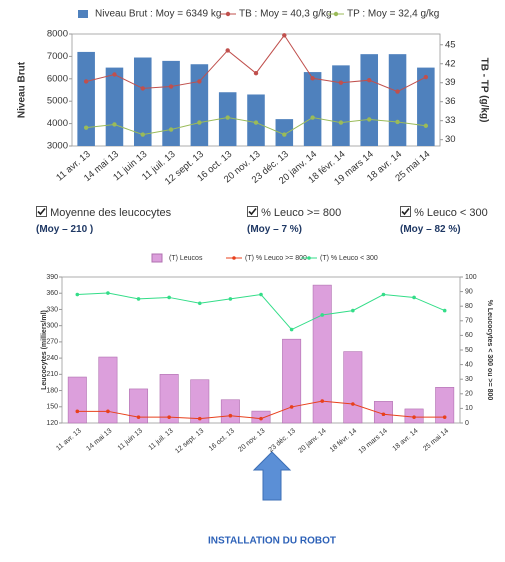 The width and height of the screenshot is (505, 562). Describe the element at coordinates (469, 291) in the screenshot. I see `y2-tick-label: 90` at that location.